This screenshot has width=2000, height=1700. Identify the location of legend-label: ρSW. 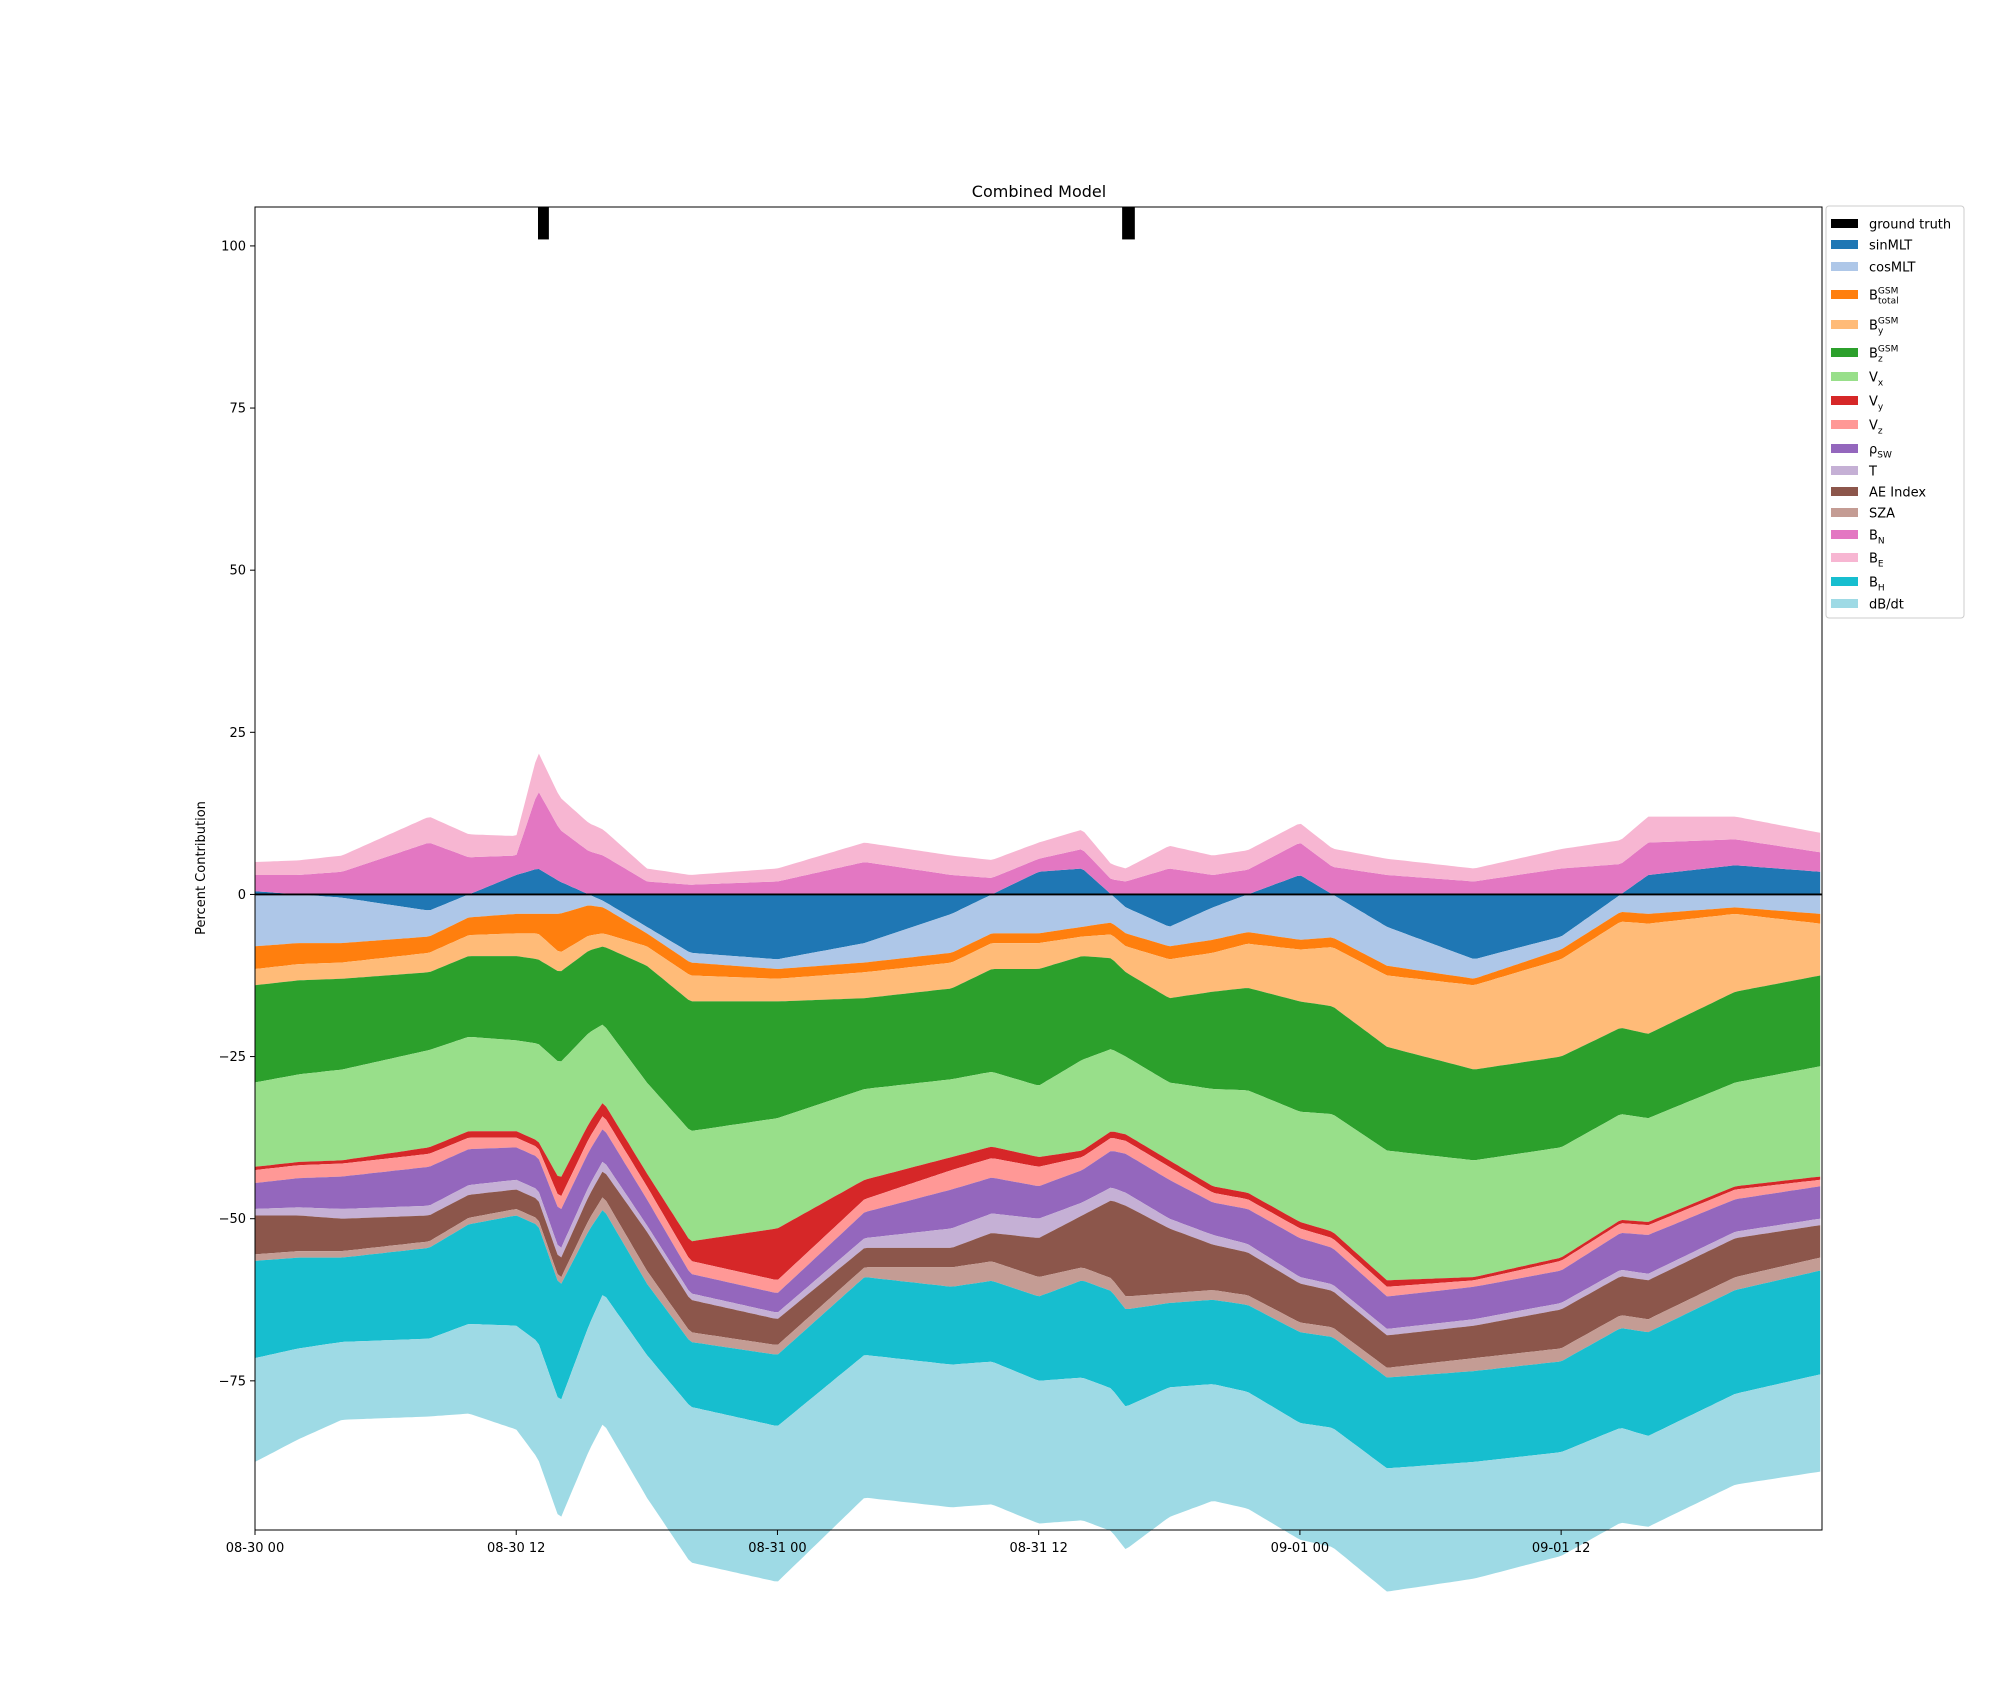
(1880, 452).